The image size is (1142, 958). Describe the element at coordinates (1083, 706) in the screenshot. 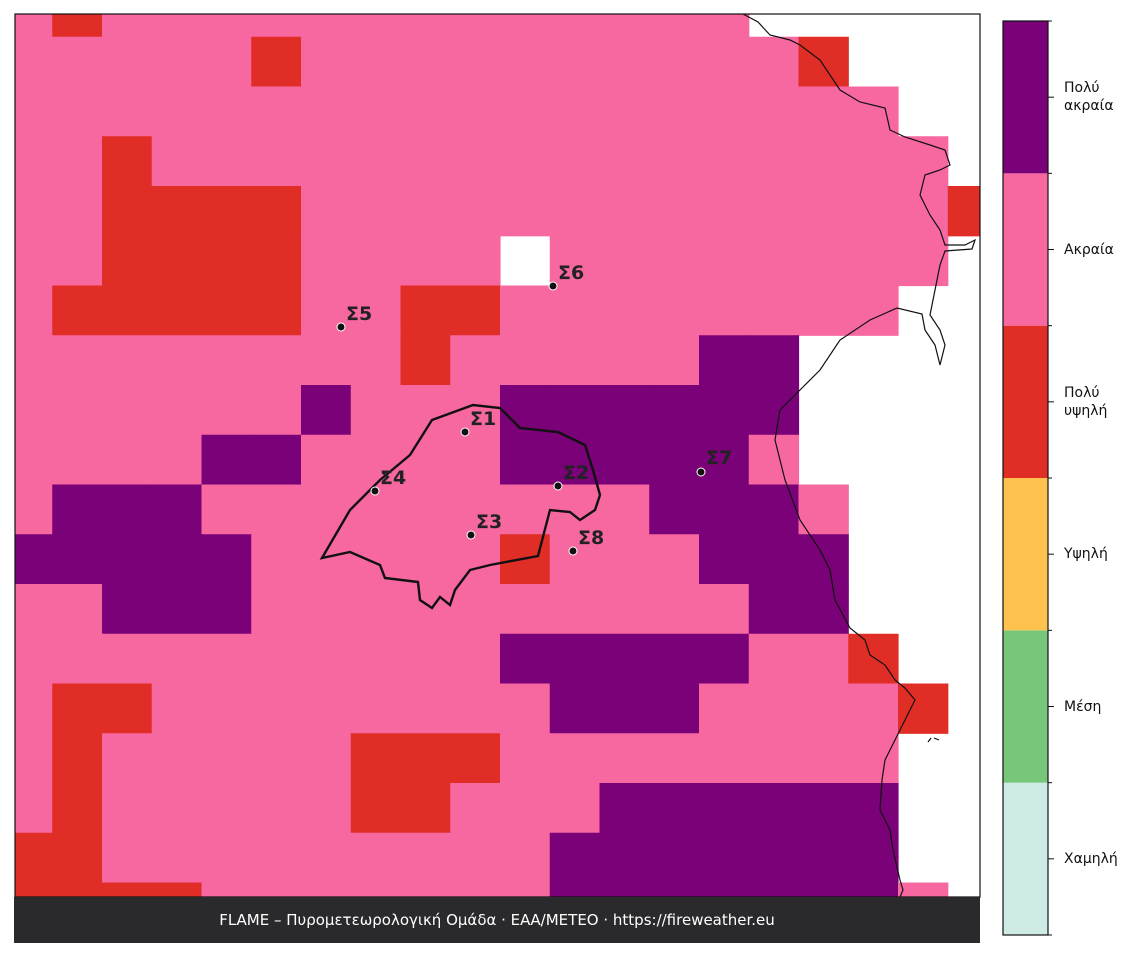

I see `legend-label: Μέση` at that location.